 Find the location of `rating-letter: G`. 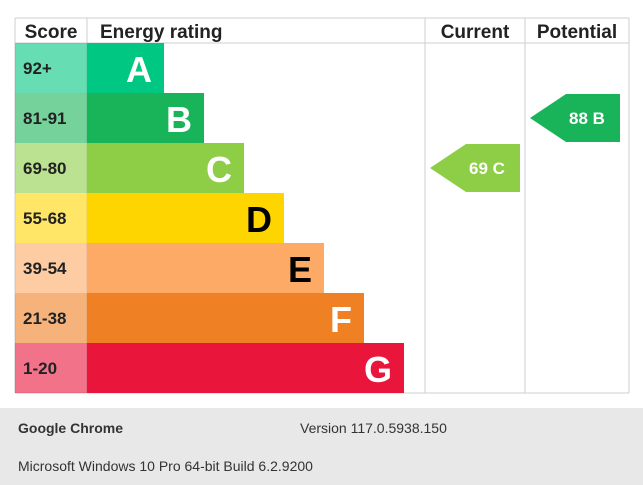

rating-letter: G is located at coordinates (378, 369).